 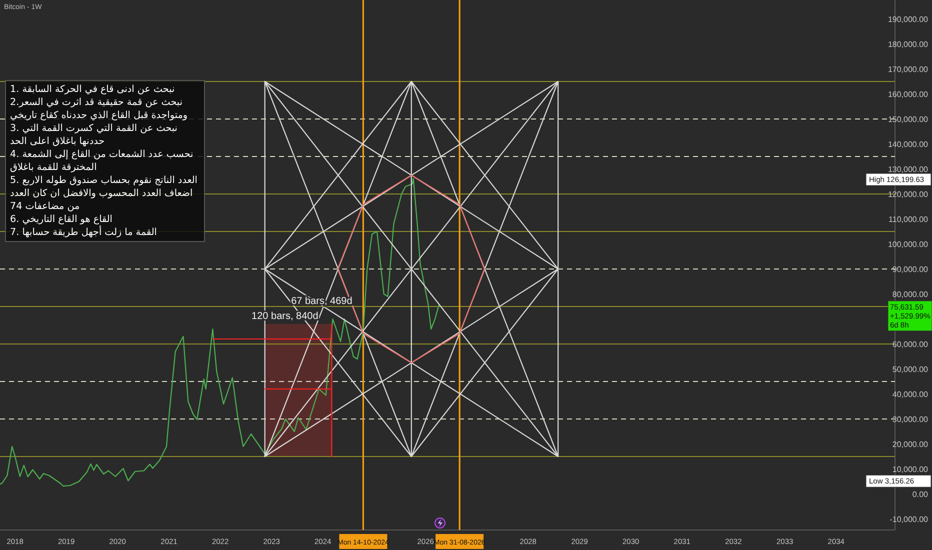 I want to click on y-tick-label: 110,000.00, so click(x=908, y=219).